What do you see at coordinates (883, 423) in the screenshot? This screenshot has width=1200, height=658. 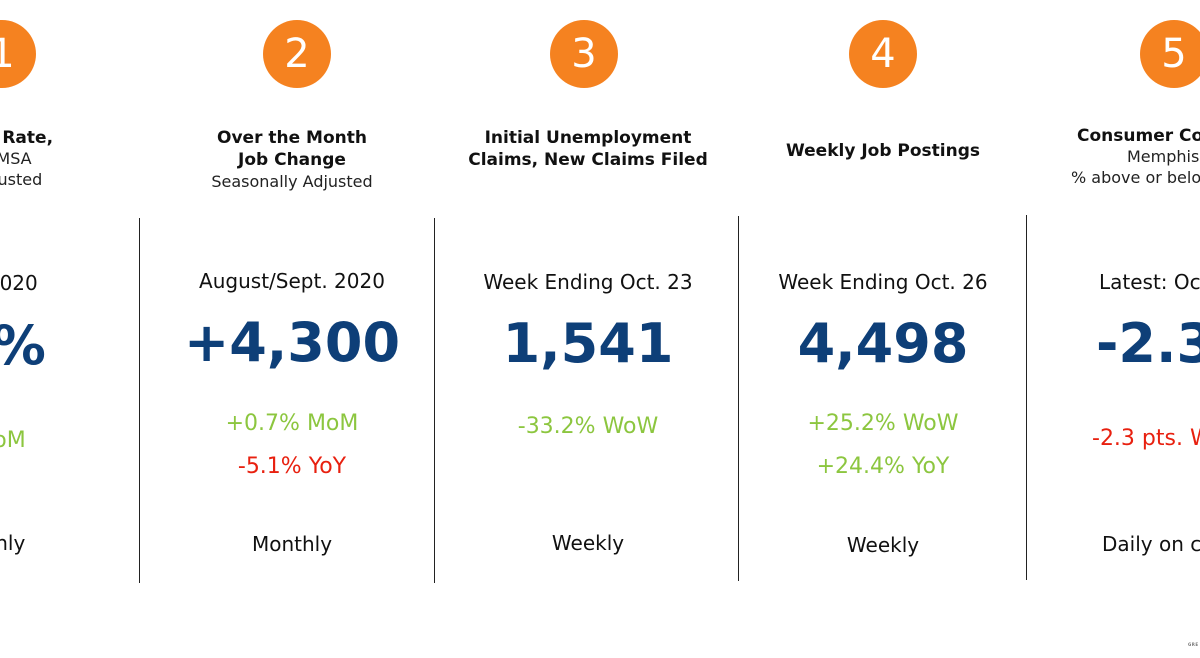 I see `panel-4-change-wow: +25.2% WoW` at bounding box center [883, 423].